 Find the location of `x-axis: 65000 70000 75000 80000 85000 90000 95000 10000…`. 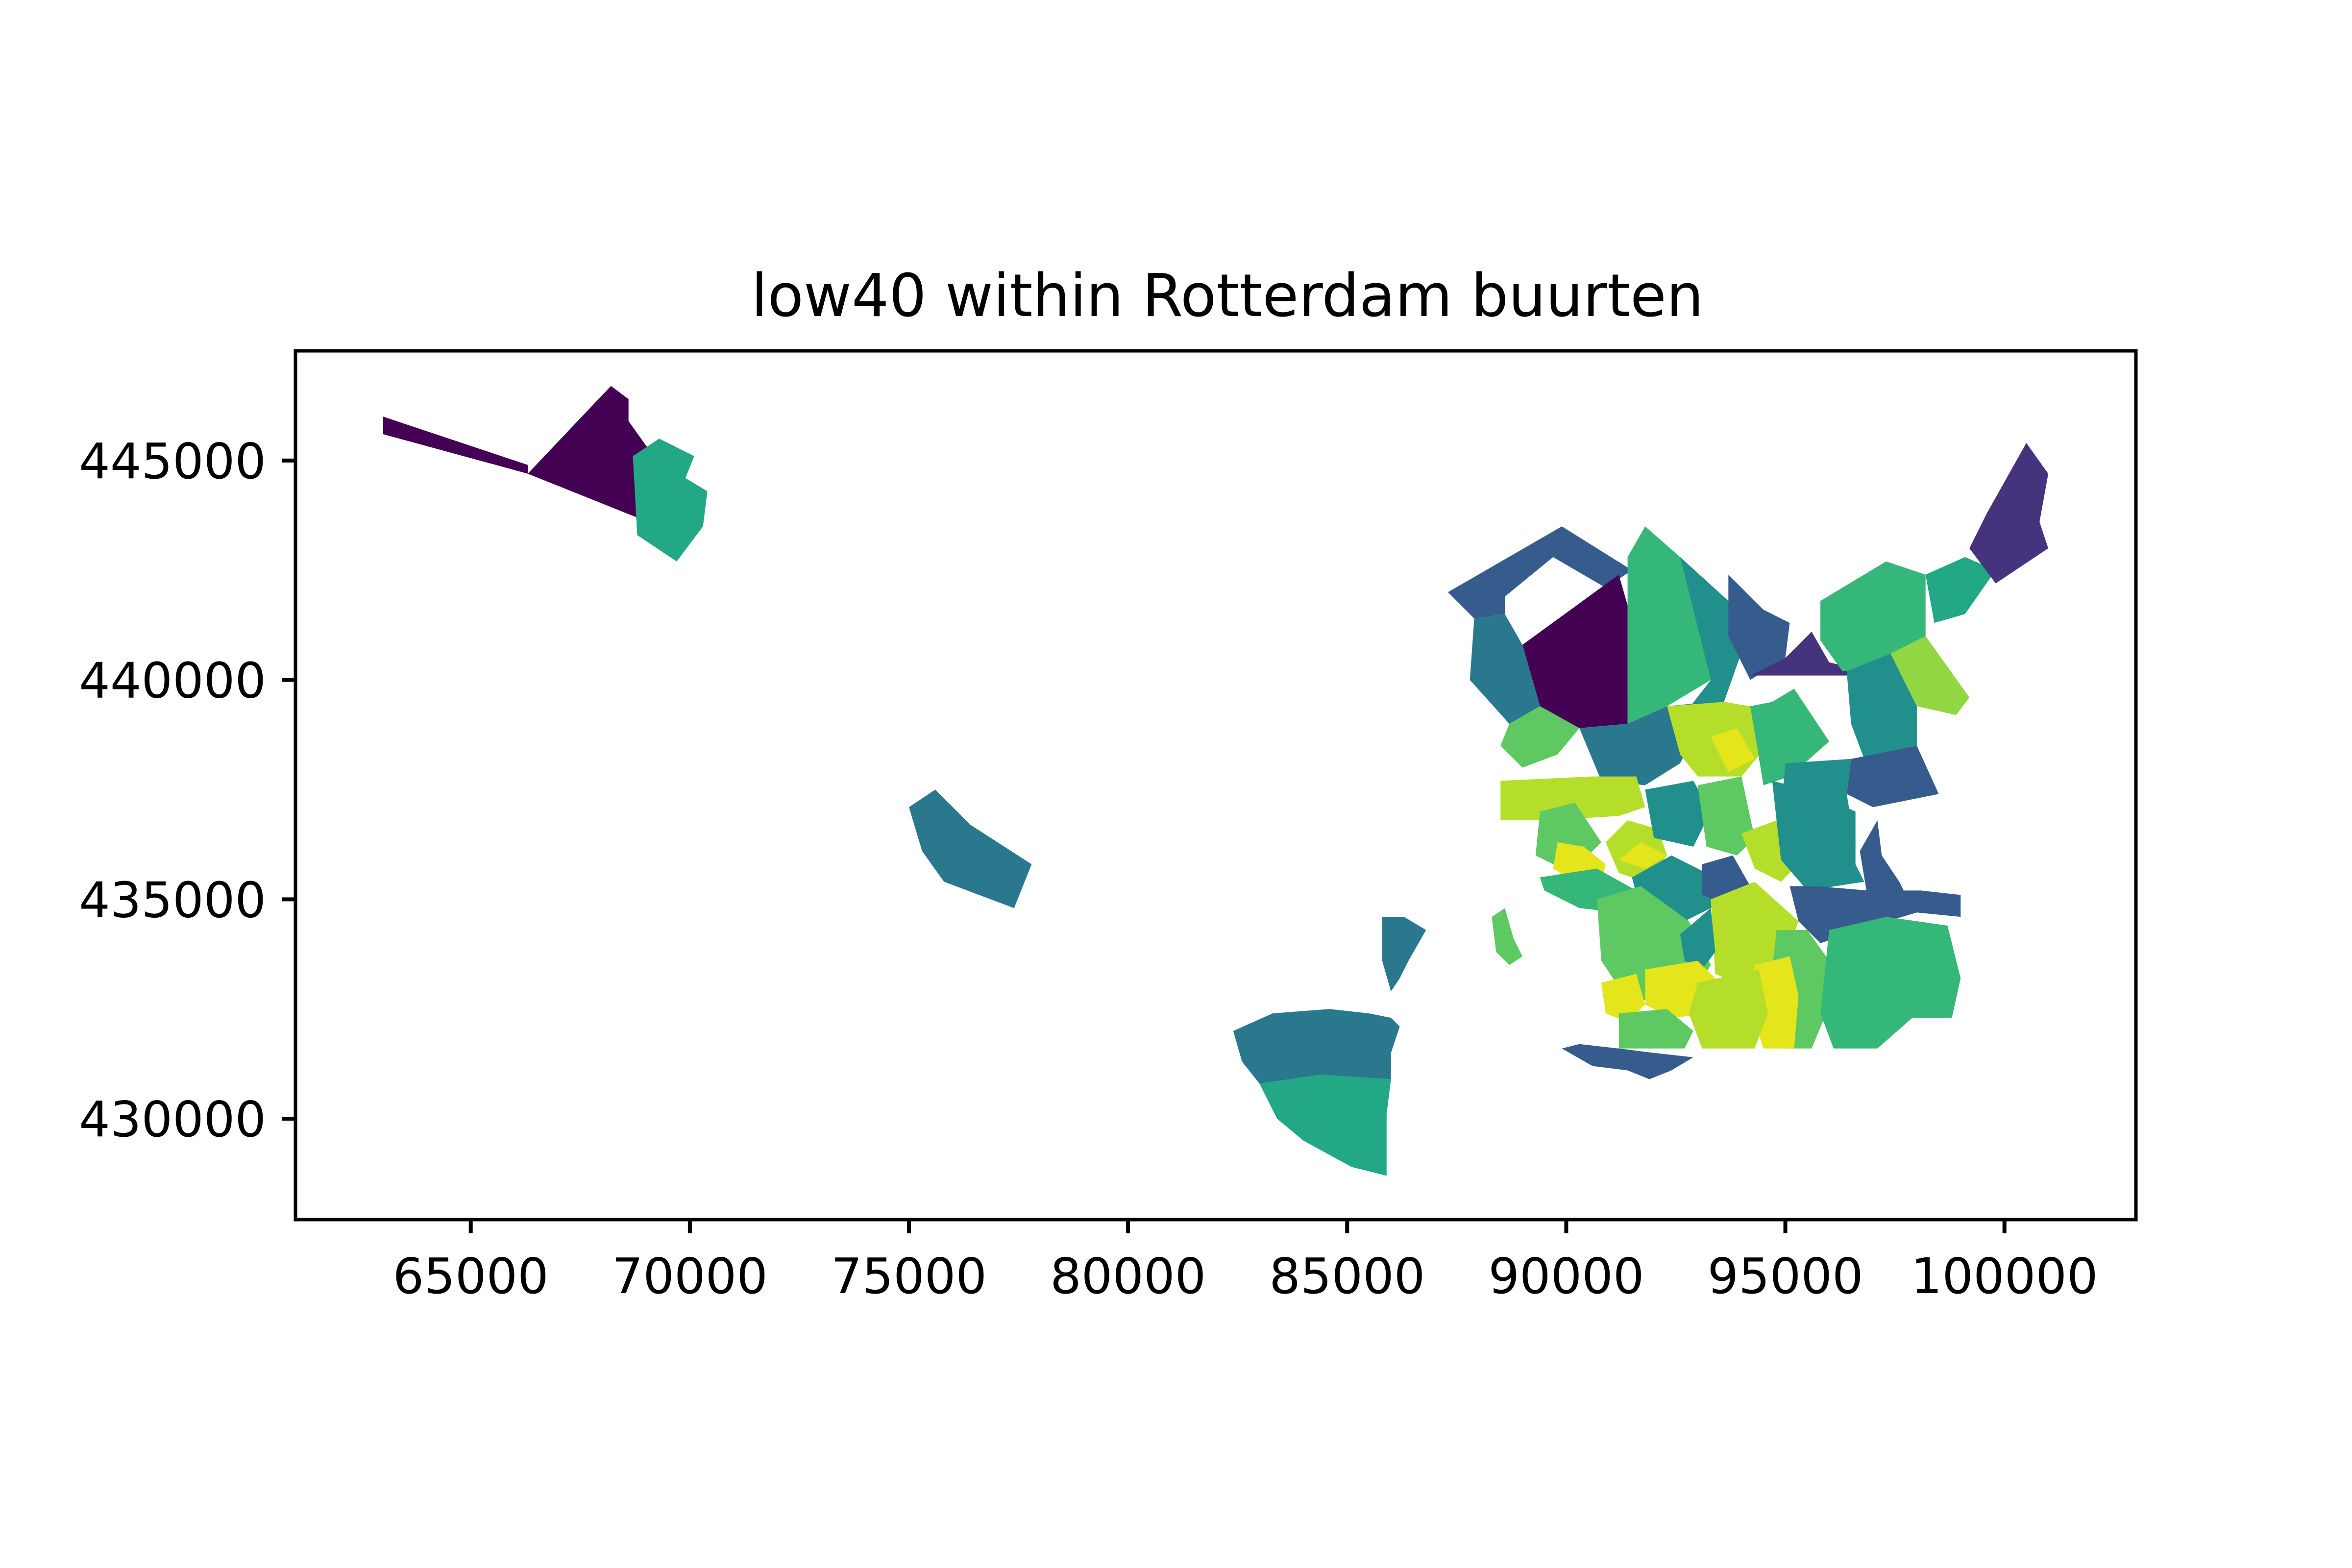

x-axis: 65000 70000 75000 80000 85000 90000 95000 10000… is located at coordinates (1245, 1262).